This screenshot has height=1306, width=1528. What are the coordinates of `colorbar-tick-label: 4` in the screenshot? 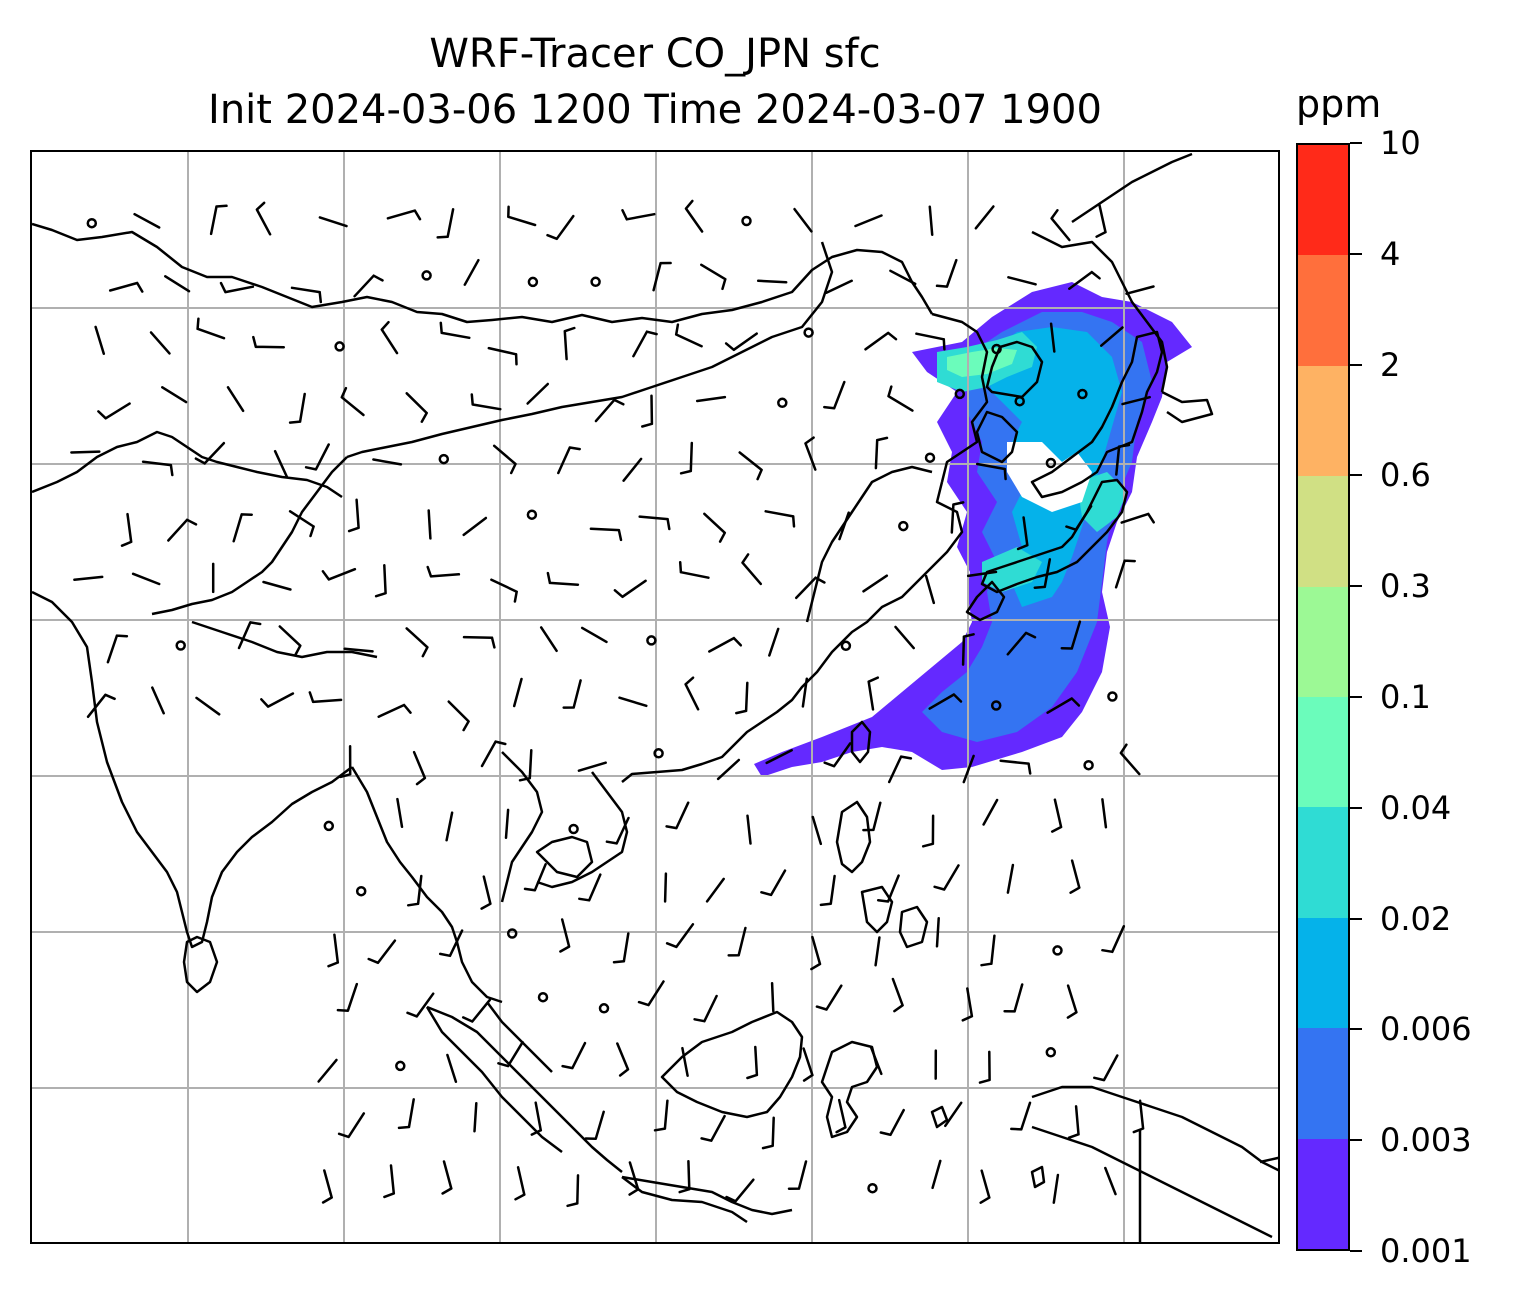 It's located at (1390, 253).